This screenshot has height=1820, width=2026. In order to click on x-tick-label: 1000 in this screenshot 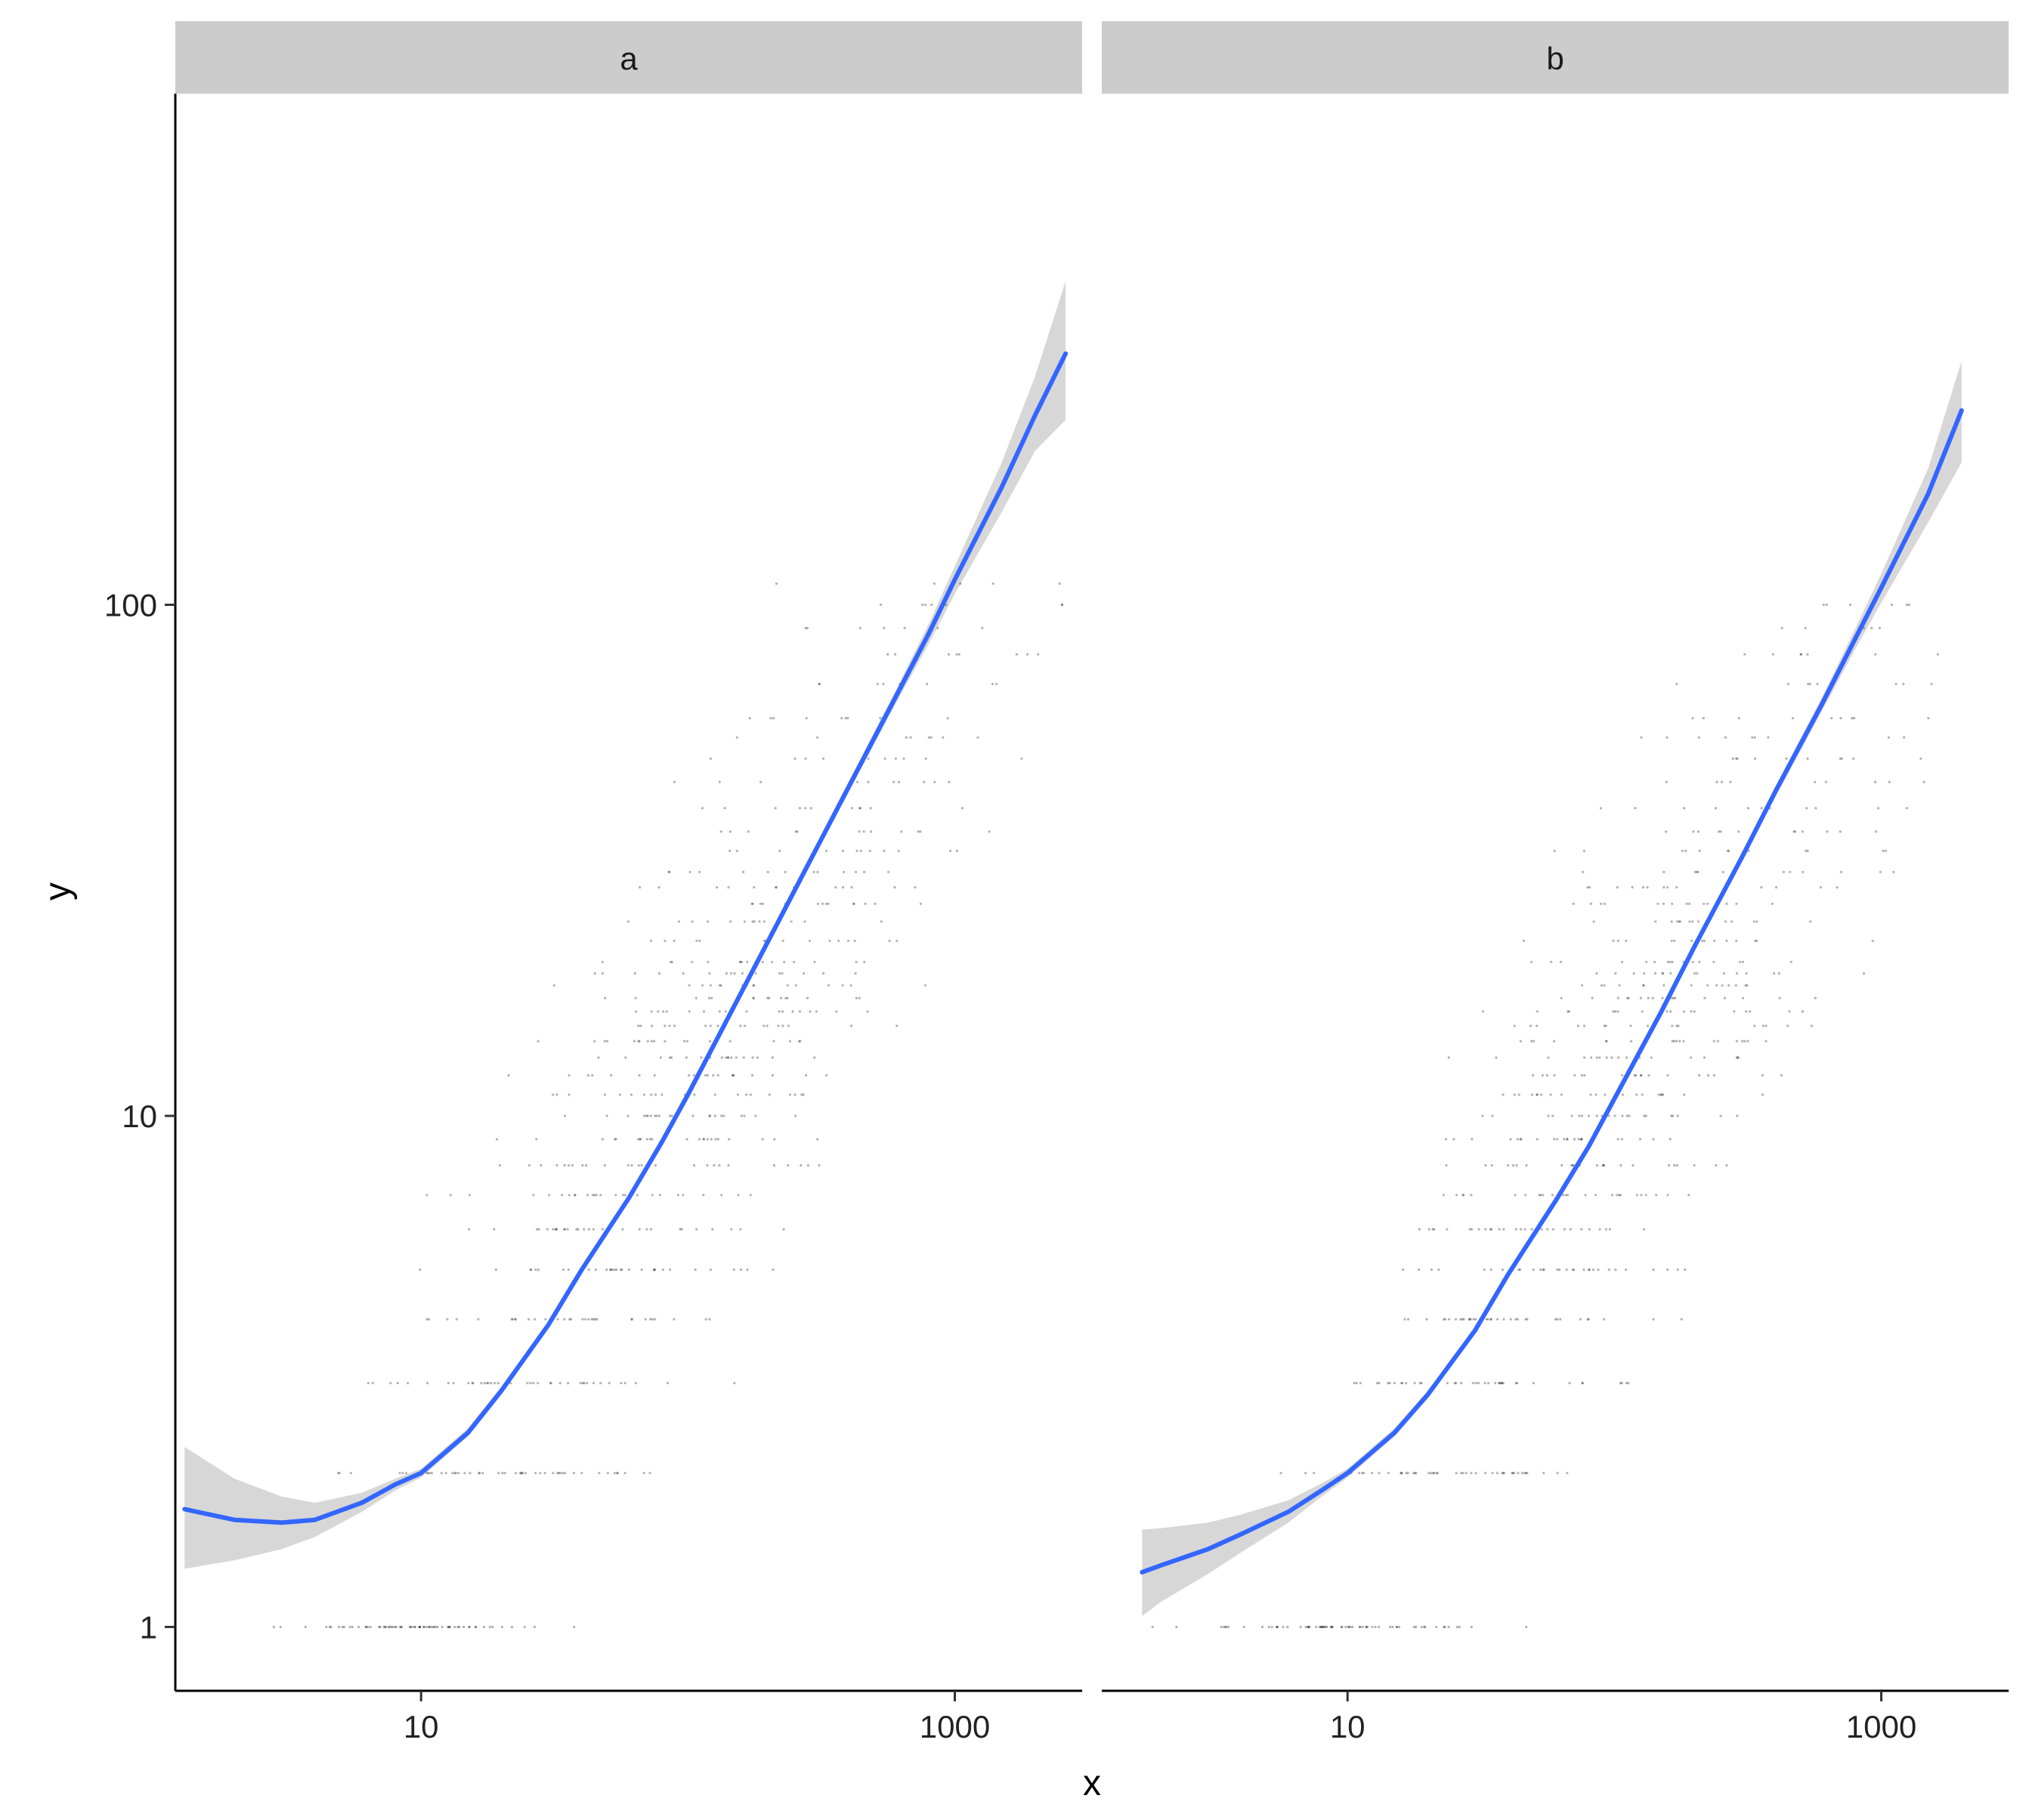, I will do `click(1881, 1726)`.